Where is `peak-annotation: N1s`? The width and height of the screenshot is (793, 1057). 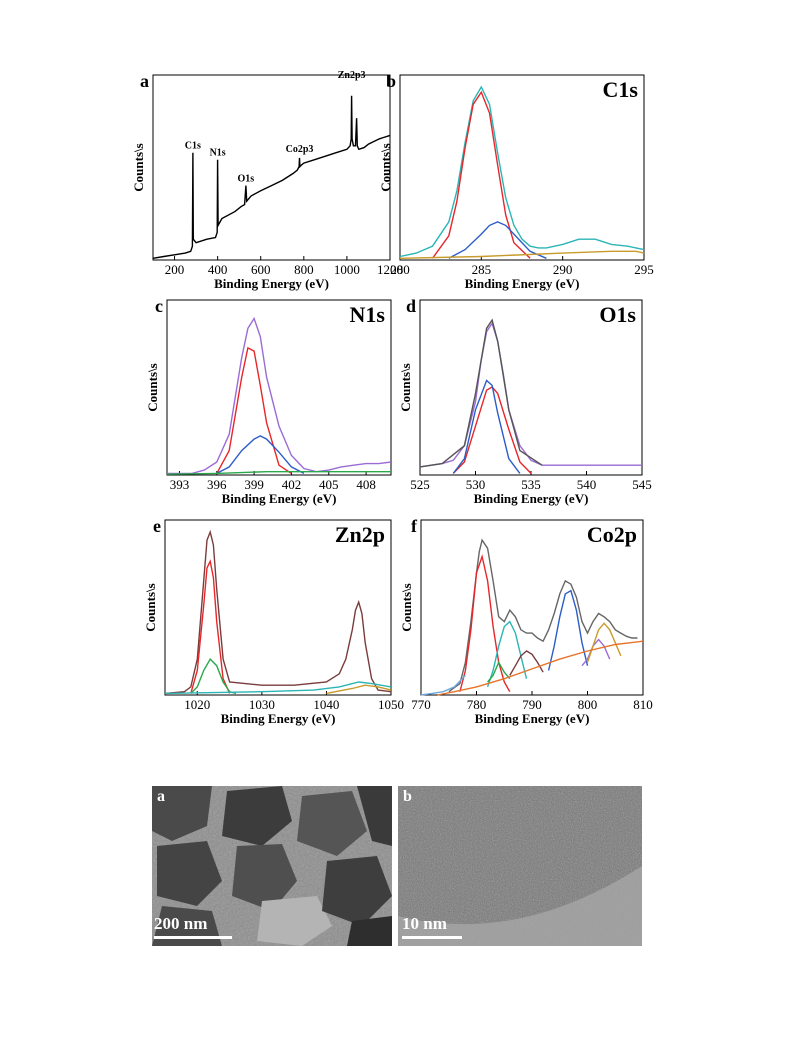 peak-annotation: N1s is located at coordinates (218, 153).